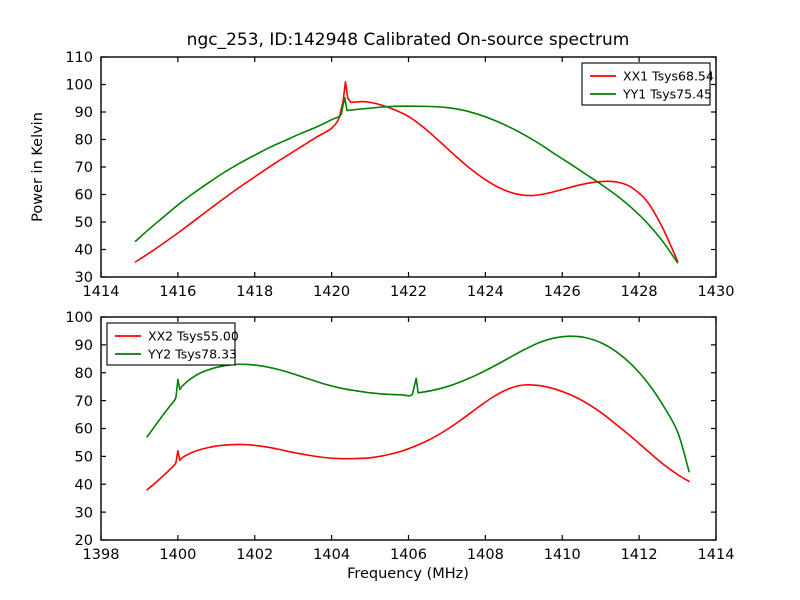  I want to click on bottom-y-tick-label: 20, so click(84, 541).